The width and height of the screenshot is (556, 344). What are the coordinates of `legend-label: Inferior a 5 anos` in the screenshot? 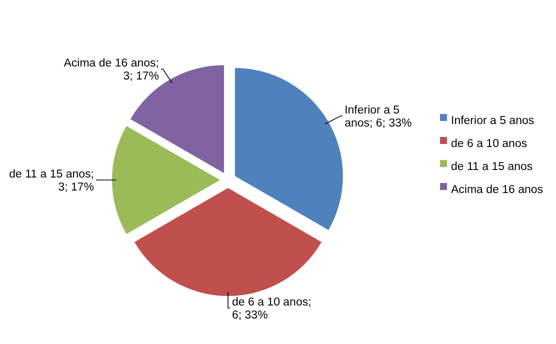 It's located at (492, 121).